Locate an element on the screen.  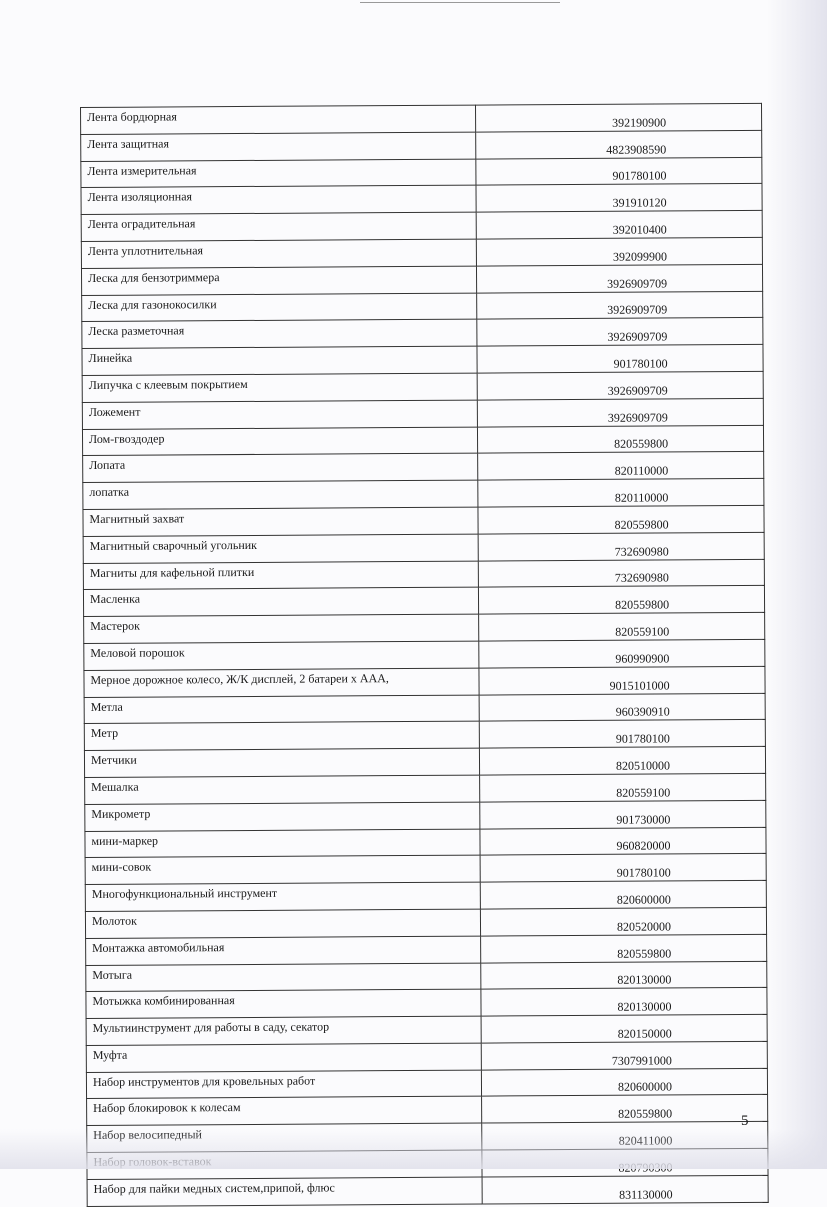
item-name: Набор блокировок к колесам is located at coordinates (284, 1111).